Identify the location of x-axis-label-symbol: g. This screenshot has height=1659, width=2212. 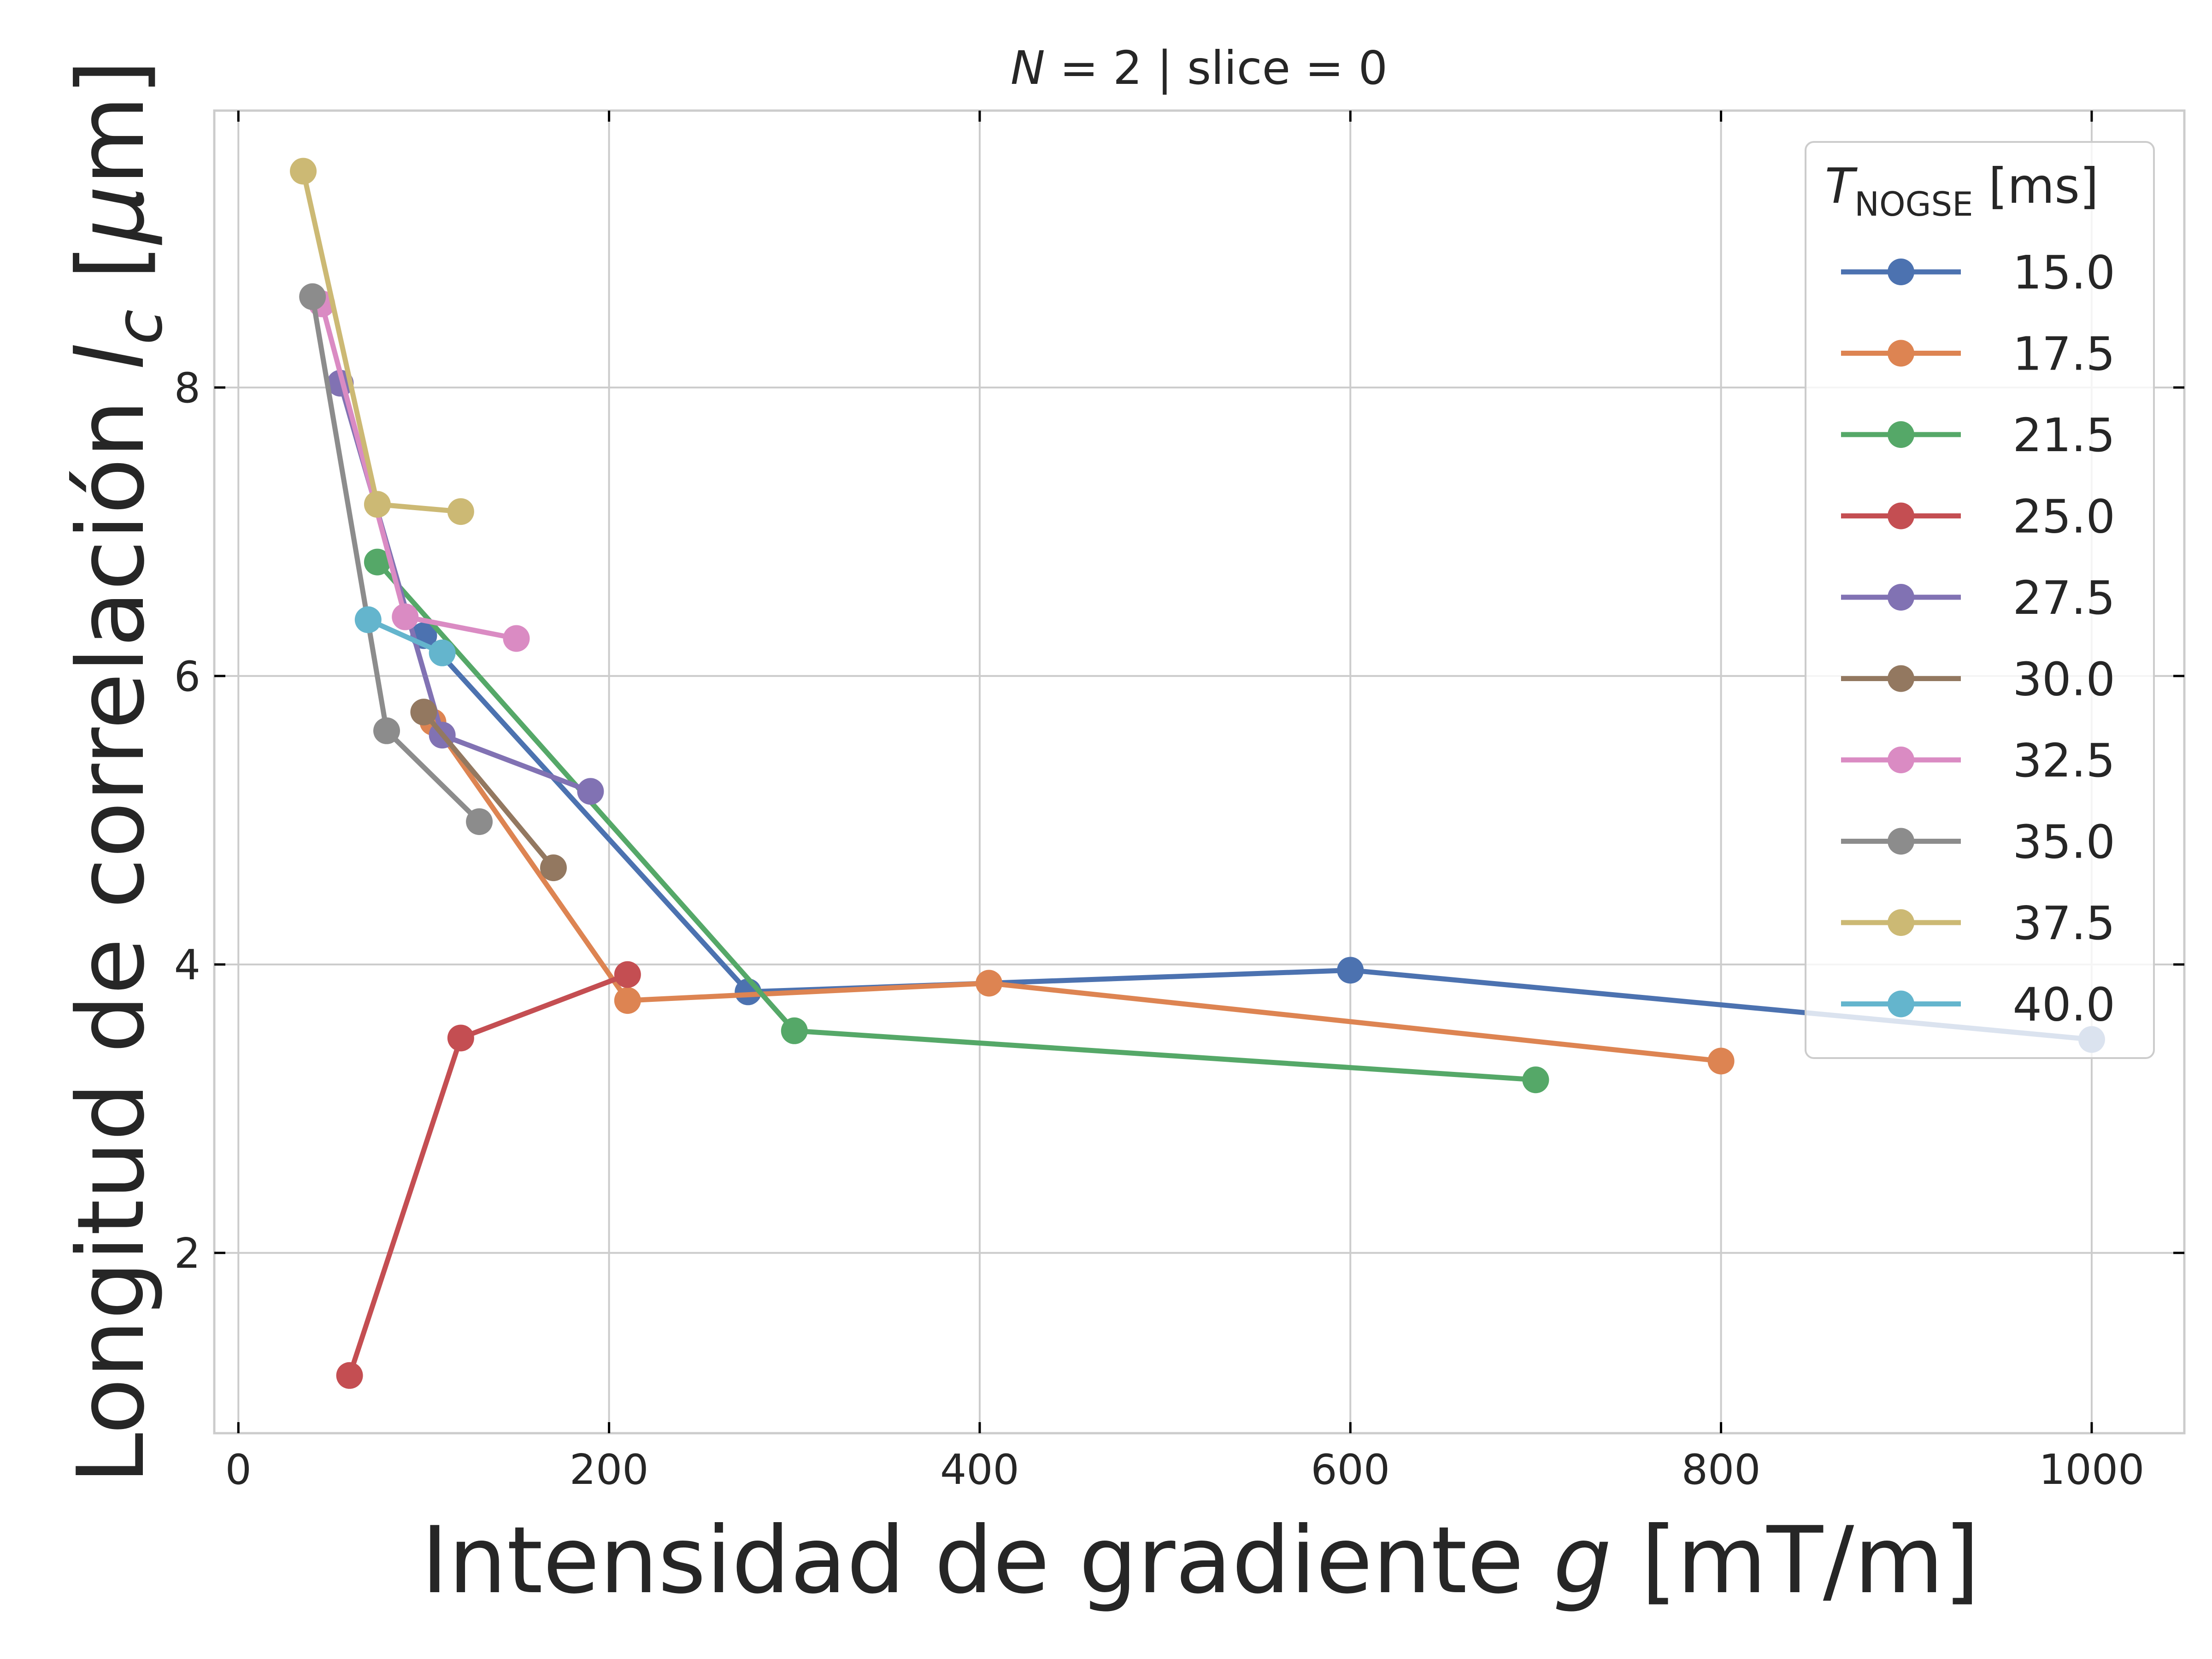
(1582, 1560).